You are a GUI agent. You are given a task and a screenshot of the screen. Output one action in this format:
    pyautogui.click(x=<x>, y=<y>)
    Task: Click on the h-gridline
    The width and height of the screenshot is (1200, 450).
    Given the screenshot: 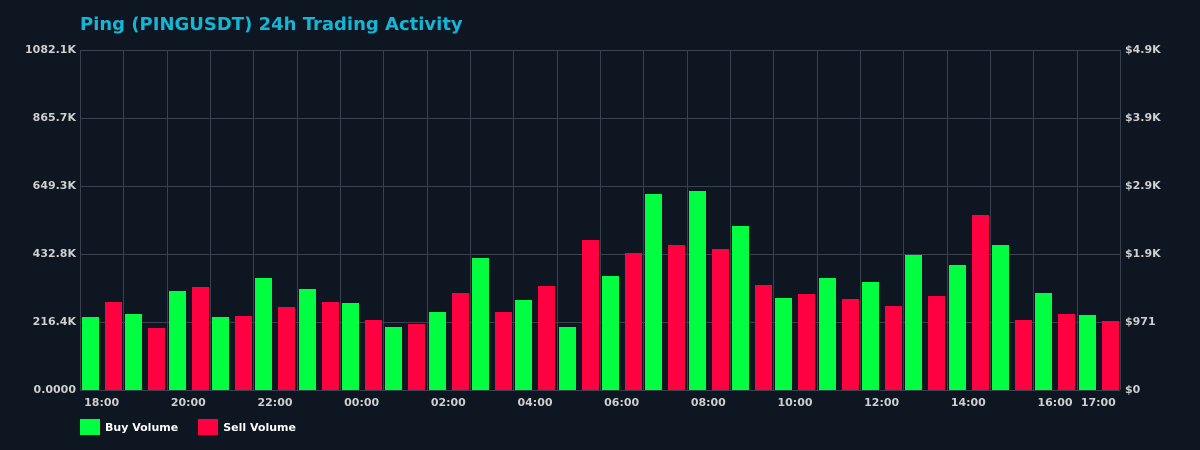 What is the action you would take?
    pyautogui.click(x=600, y=390)
    